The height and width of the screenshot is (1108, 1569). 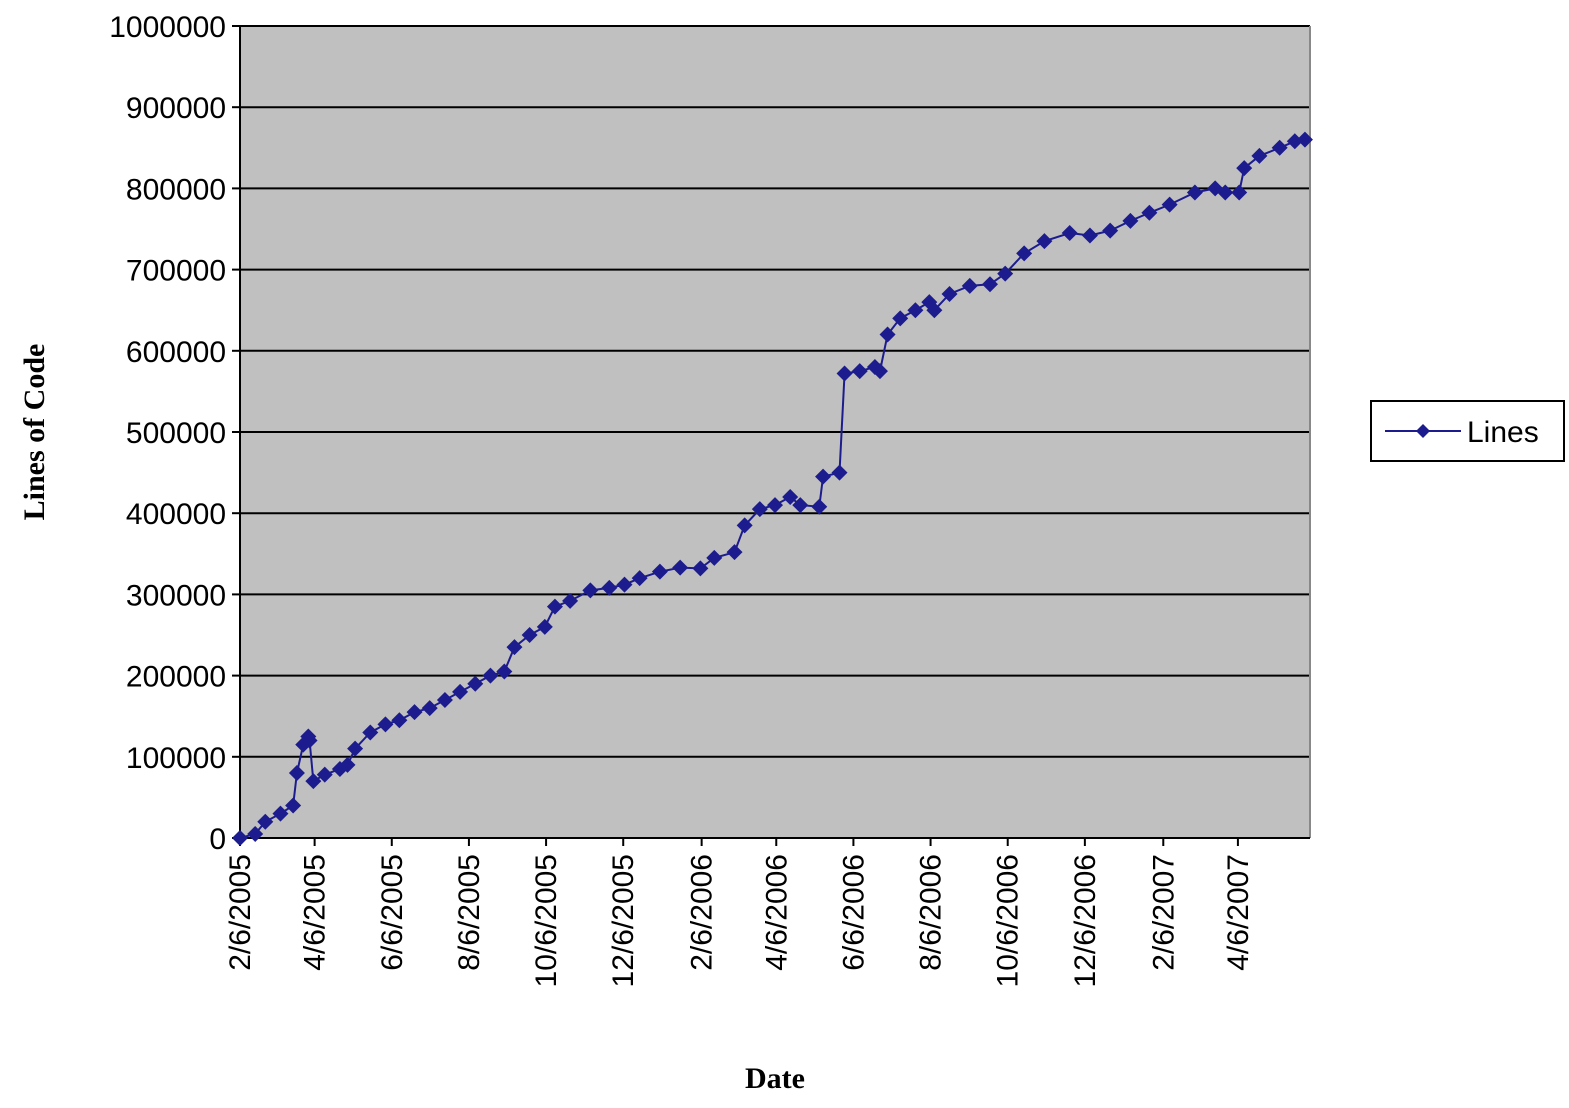 I want to click on legend-label: Lines, so click(x=1503, y=432).